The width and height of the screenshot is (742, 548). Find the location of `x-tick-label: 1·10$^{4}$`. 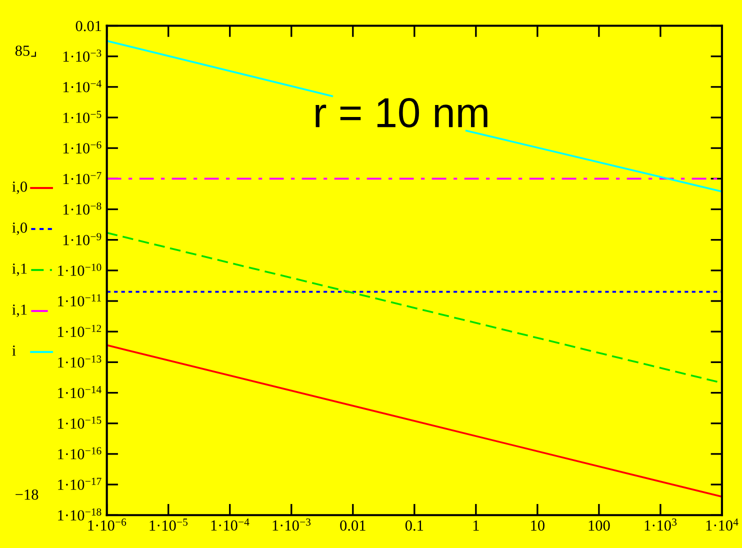

x-tick-label: 1·10$^{4}$ is located at coordinates (722, 524).